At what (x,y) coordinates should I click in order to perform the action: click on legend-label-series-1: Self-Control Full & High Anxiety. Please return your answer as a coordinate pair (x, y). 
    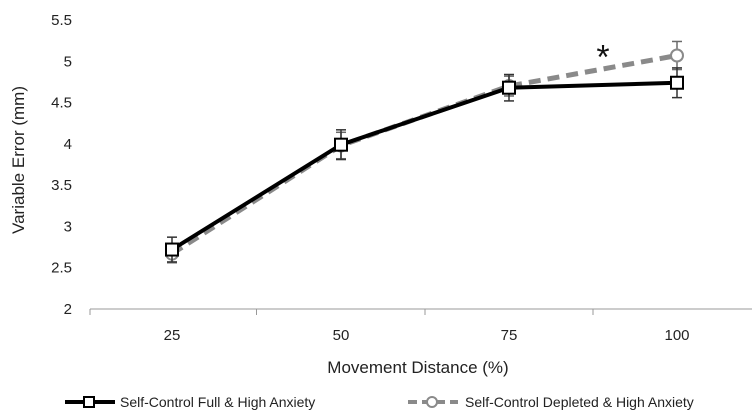
    Looking at the image, I should click on (217, 402).